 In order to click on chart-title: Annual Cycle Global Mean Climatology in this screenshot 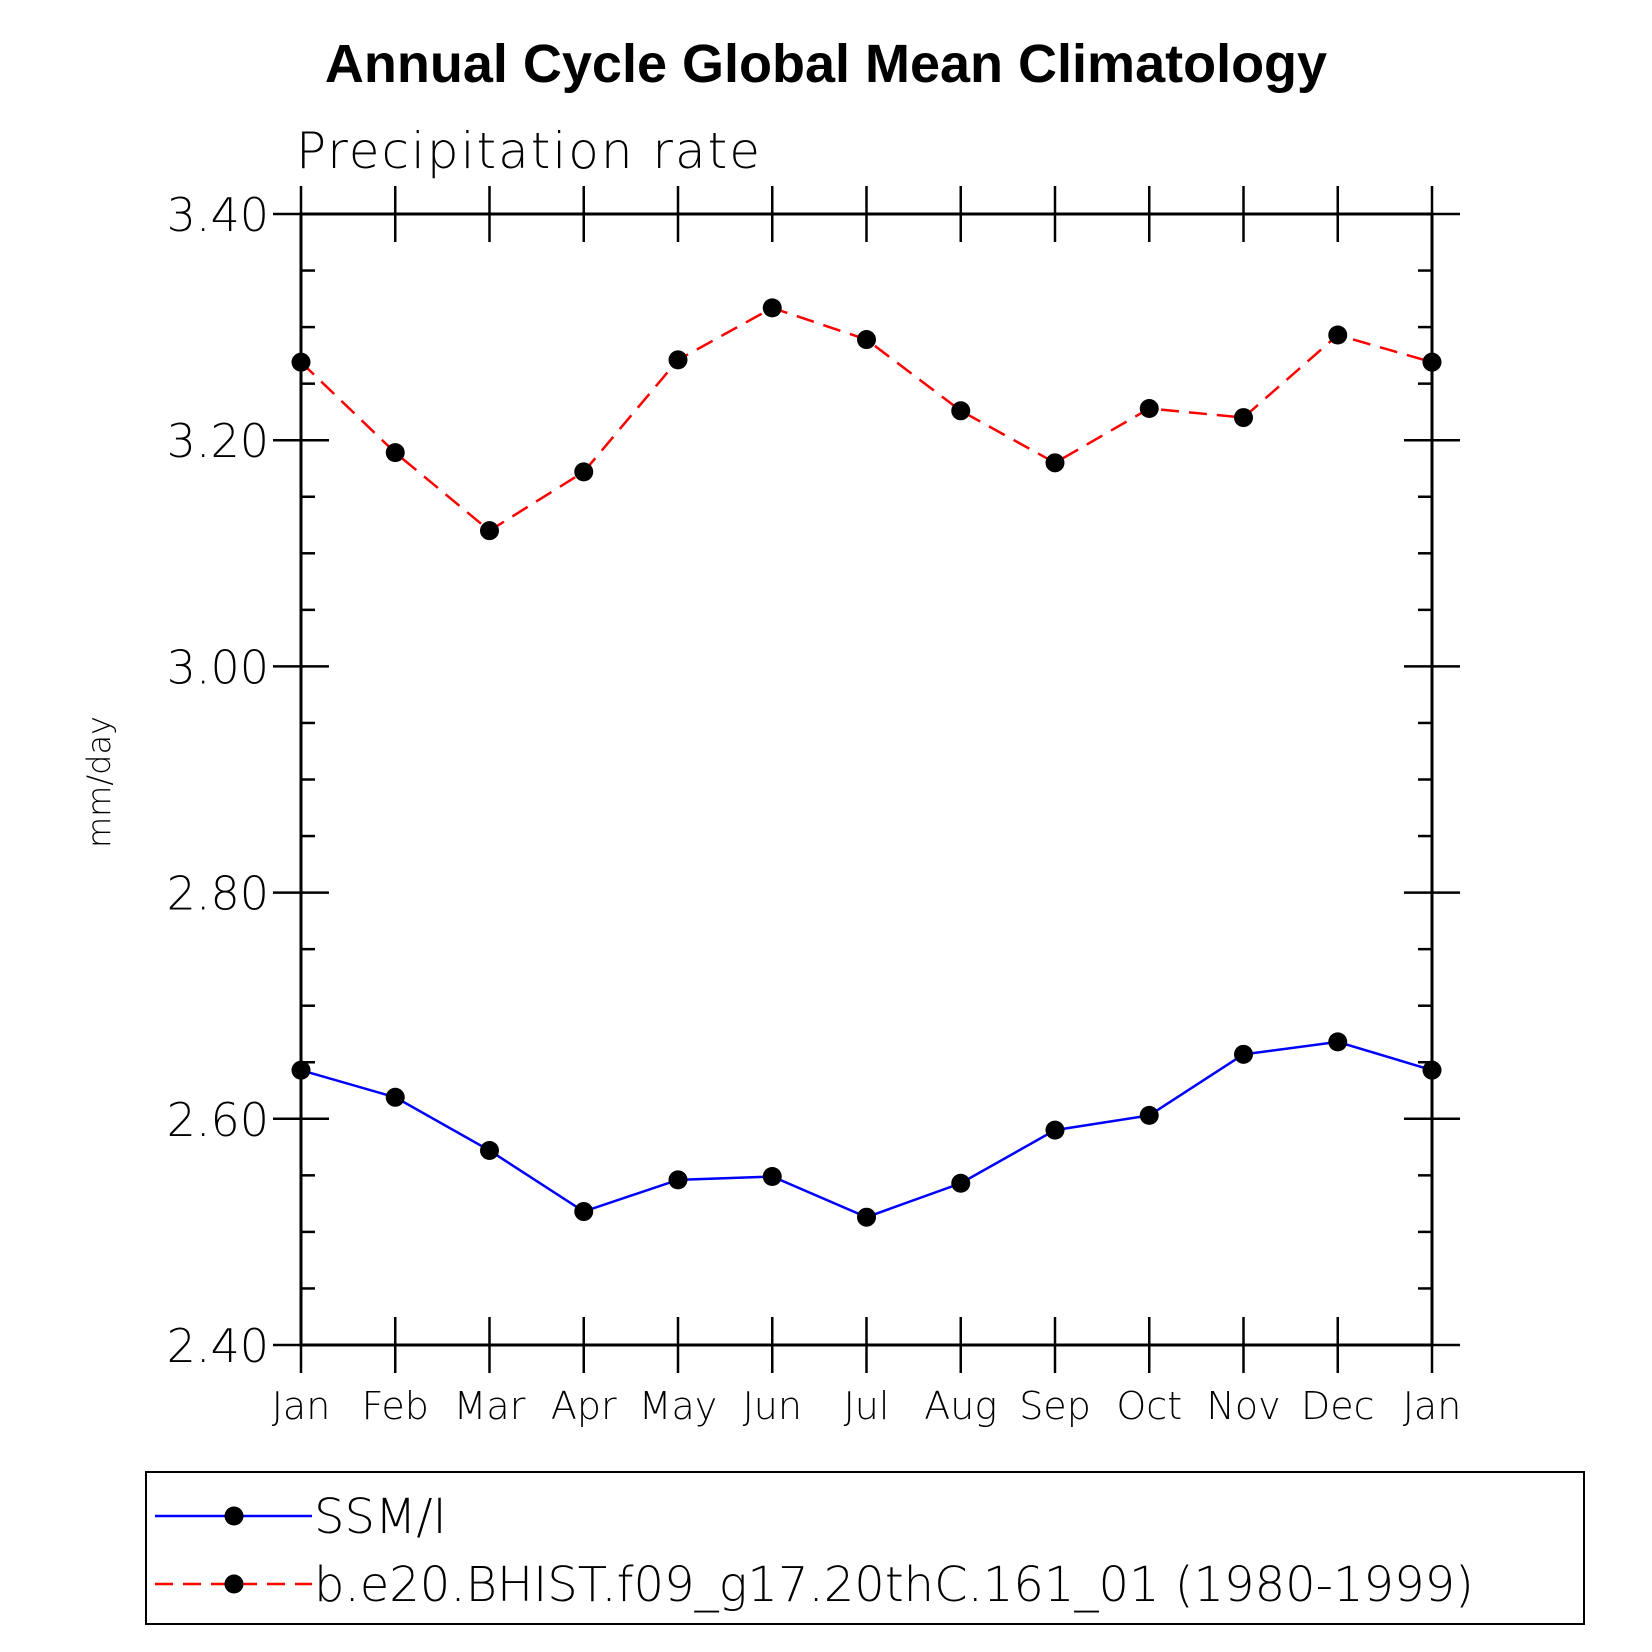, I will do `click(826, 64)`.